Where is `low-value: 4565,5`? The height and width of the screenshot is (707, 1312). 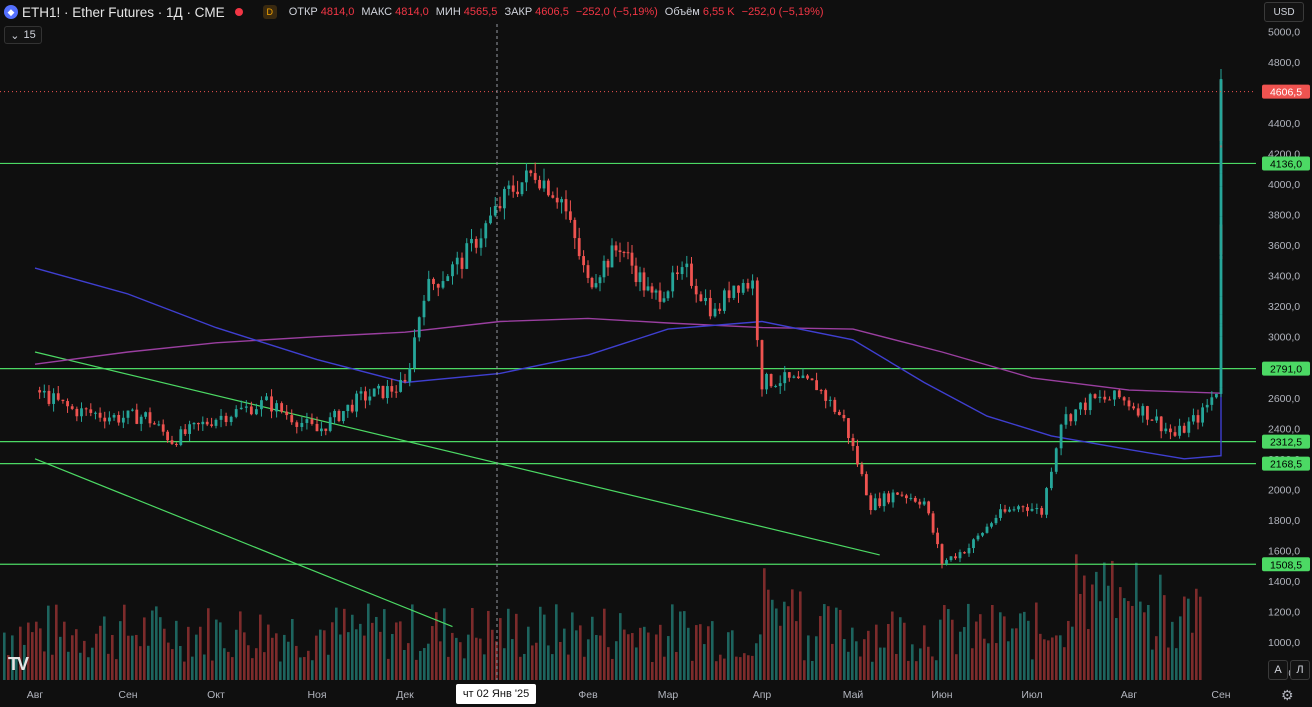 low-value: 4565,5 is located at coordinates (480, 12).